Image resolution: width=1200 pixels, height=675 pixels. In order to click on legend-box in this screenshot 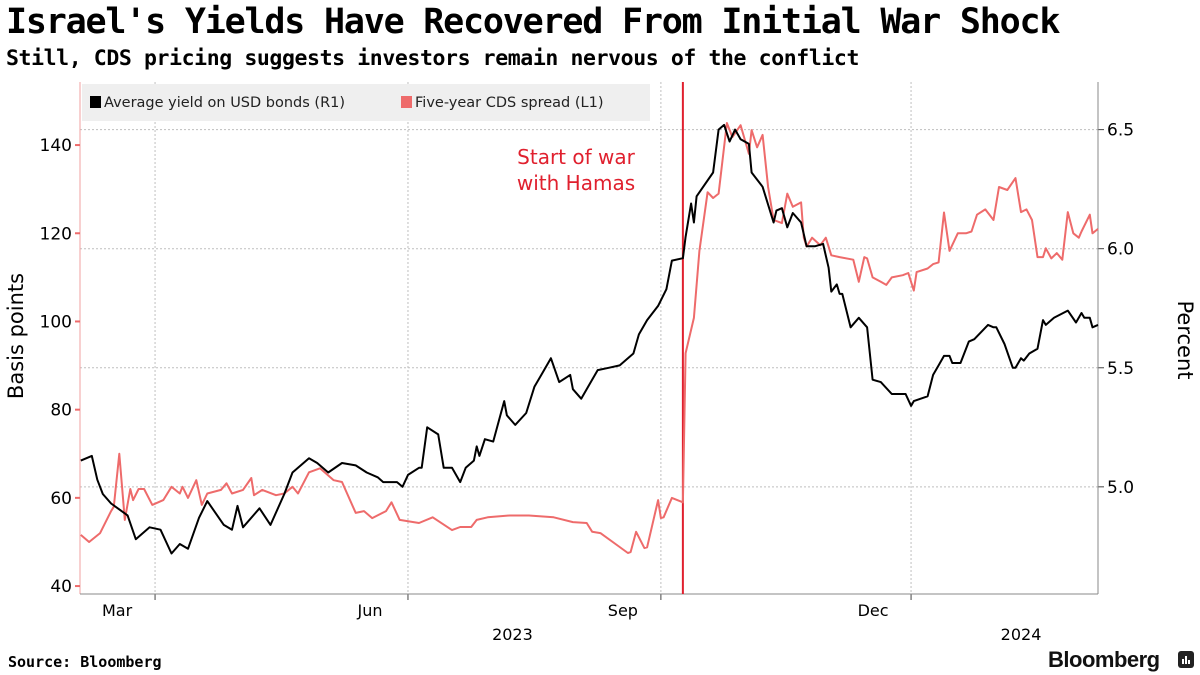, I will do `click(366, 102)`.